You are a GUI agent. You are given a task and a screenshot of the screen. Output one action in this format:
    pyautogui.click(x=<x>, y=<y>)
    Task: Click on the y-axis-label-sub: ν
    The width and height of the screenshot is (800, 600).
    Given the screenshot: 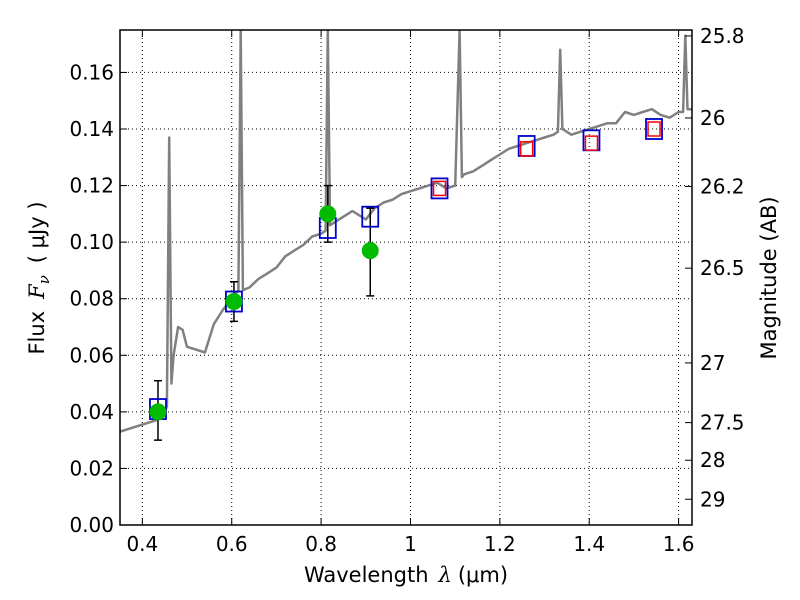 What is the action you would take?
    pyautogui.click(x=44, y=279)
    